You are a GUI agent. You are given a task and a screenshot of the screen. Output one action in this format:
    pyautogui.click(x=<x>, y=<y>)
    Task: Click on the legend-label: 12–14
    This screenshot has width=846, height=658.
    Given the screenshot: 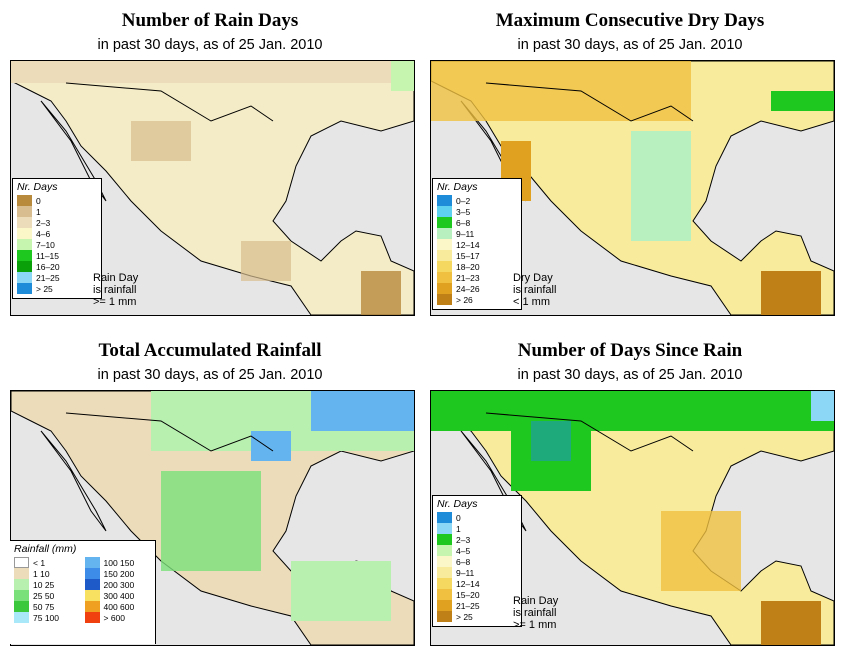 What is the action you would take?
    pyautogui.click(x=468, y=583)
    